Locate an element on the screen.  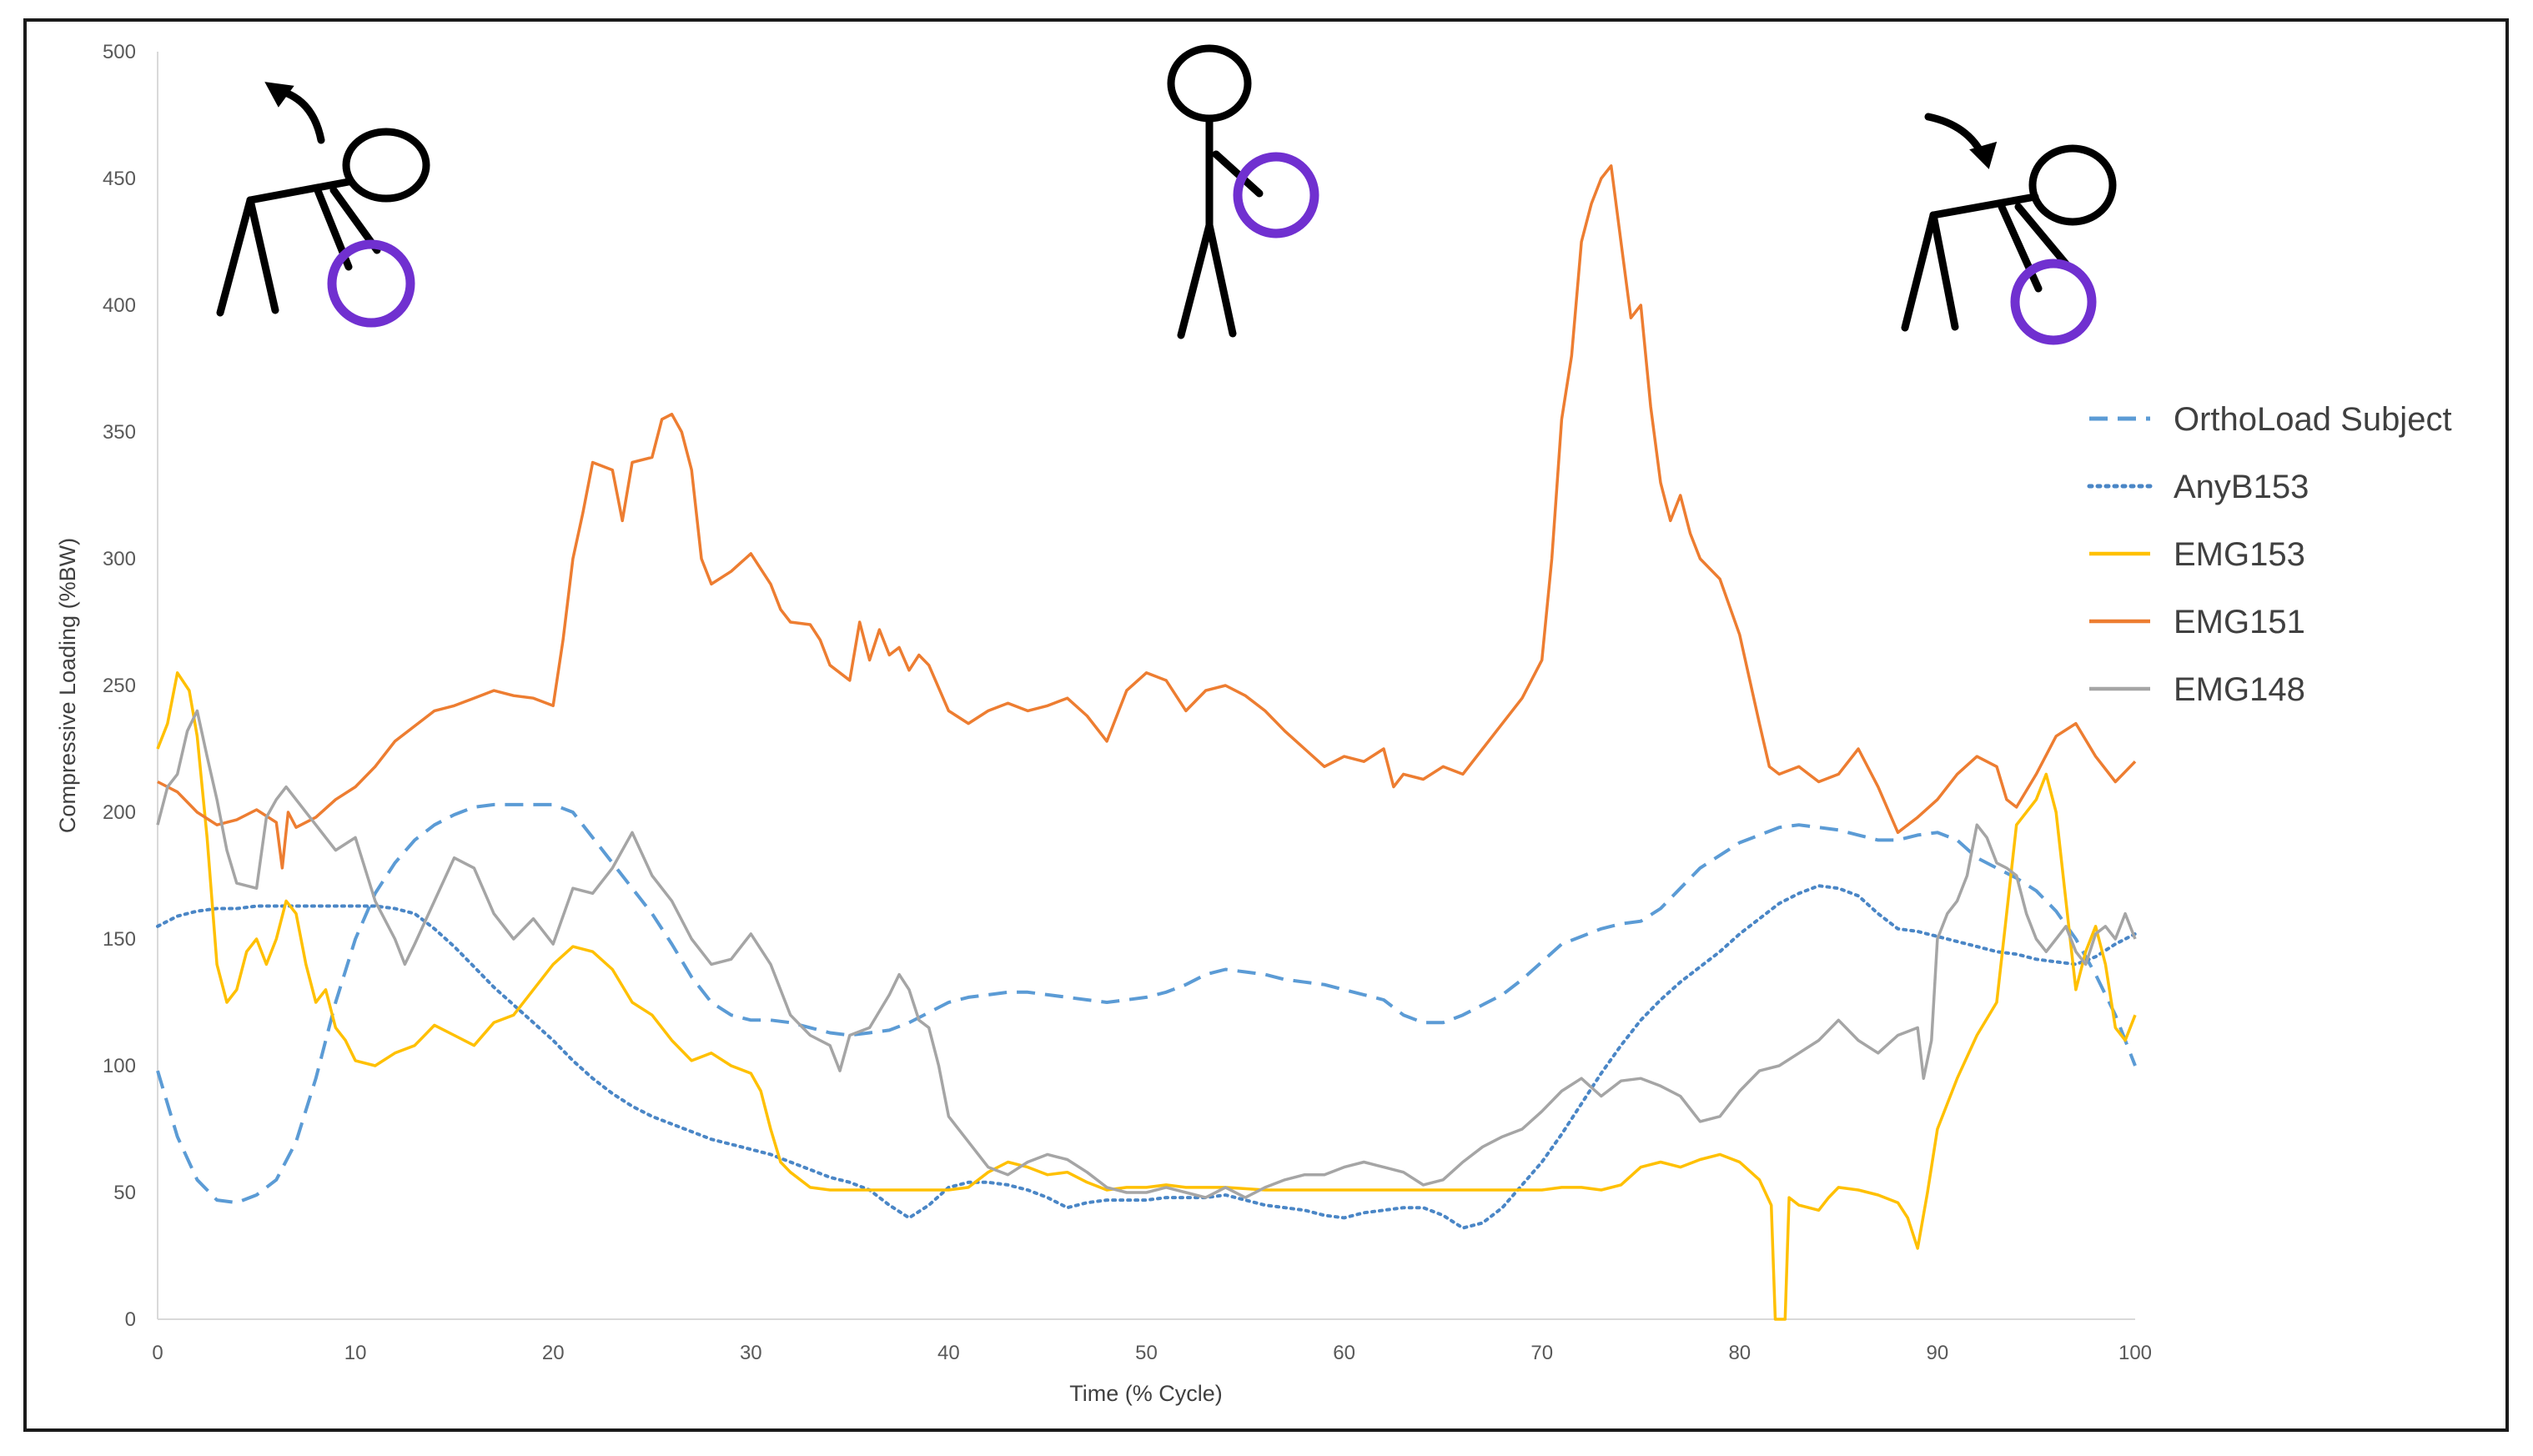
y-tick-label: 350 is located at coordinates (120, 432).